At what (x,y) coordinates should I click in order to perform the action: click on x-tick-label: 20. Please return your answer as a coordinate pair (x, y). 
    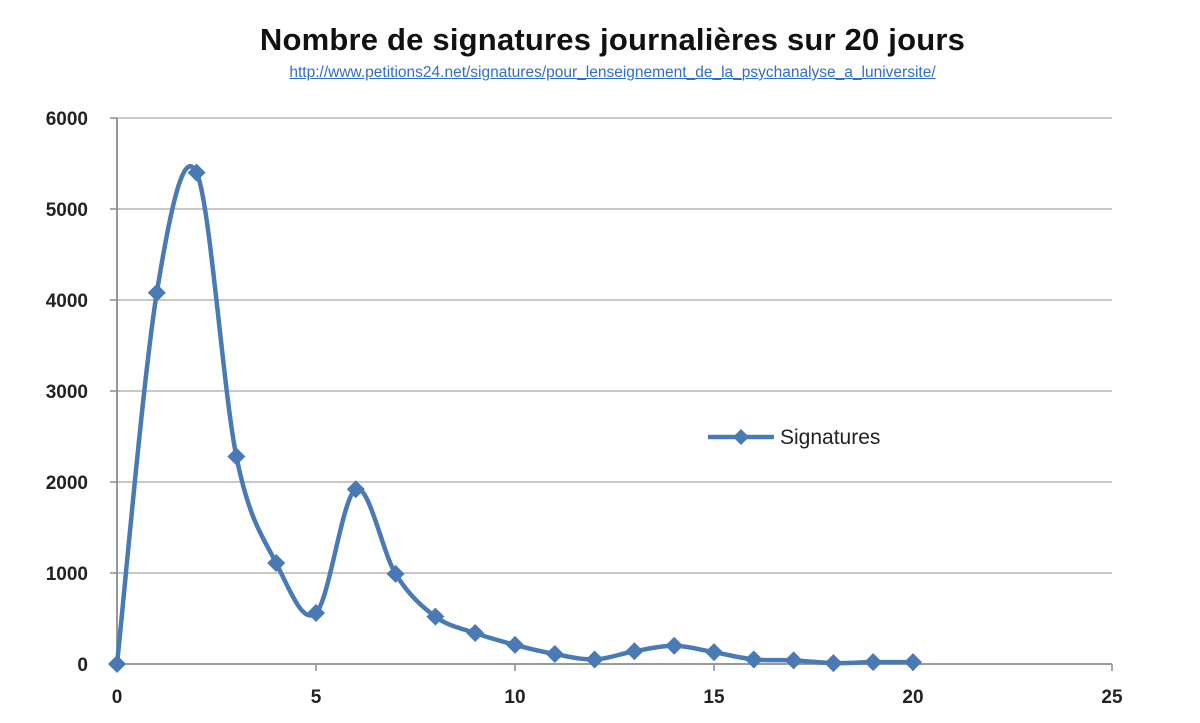
    Looking at the image, I should click on (912, 697).